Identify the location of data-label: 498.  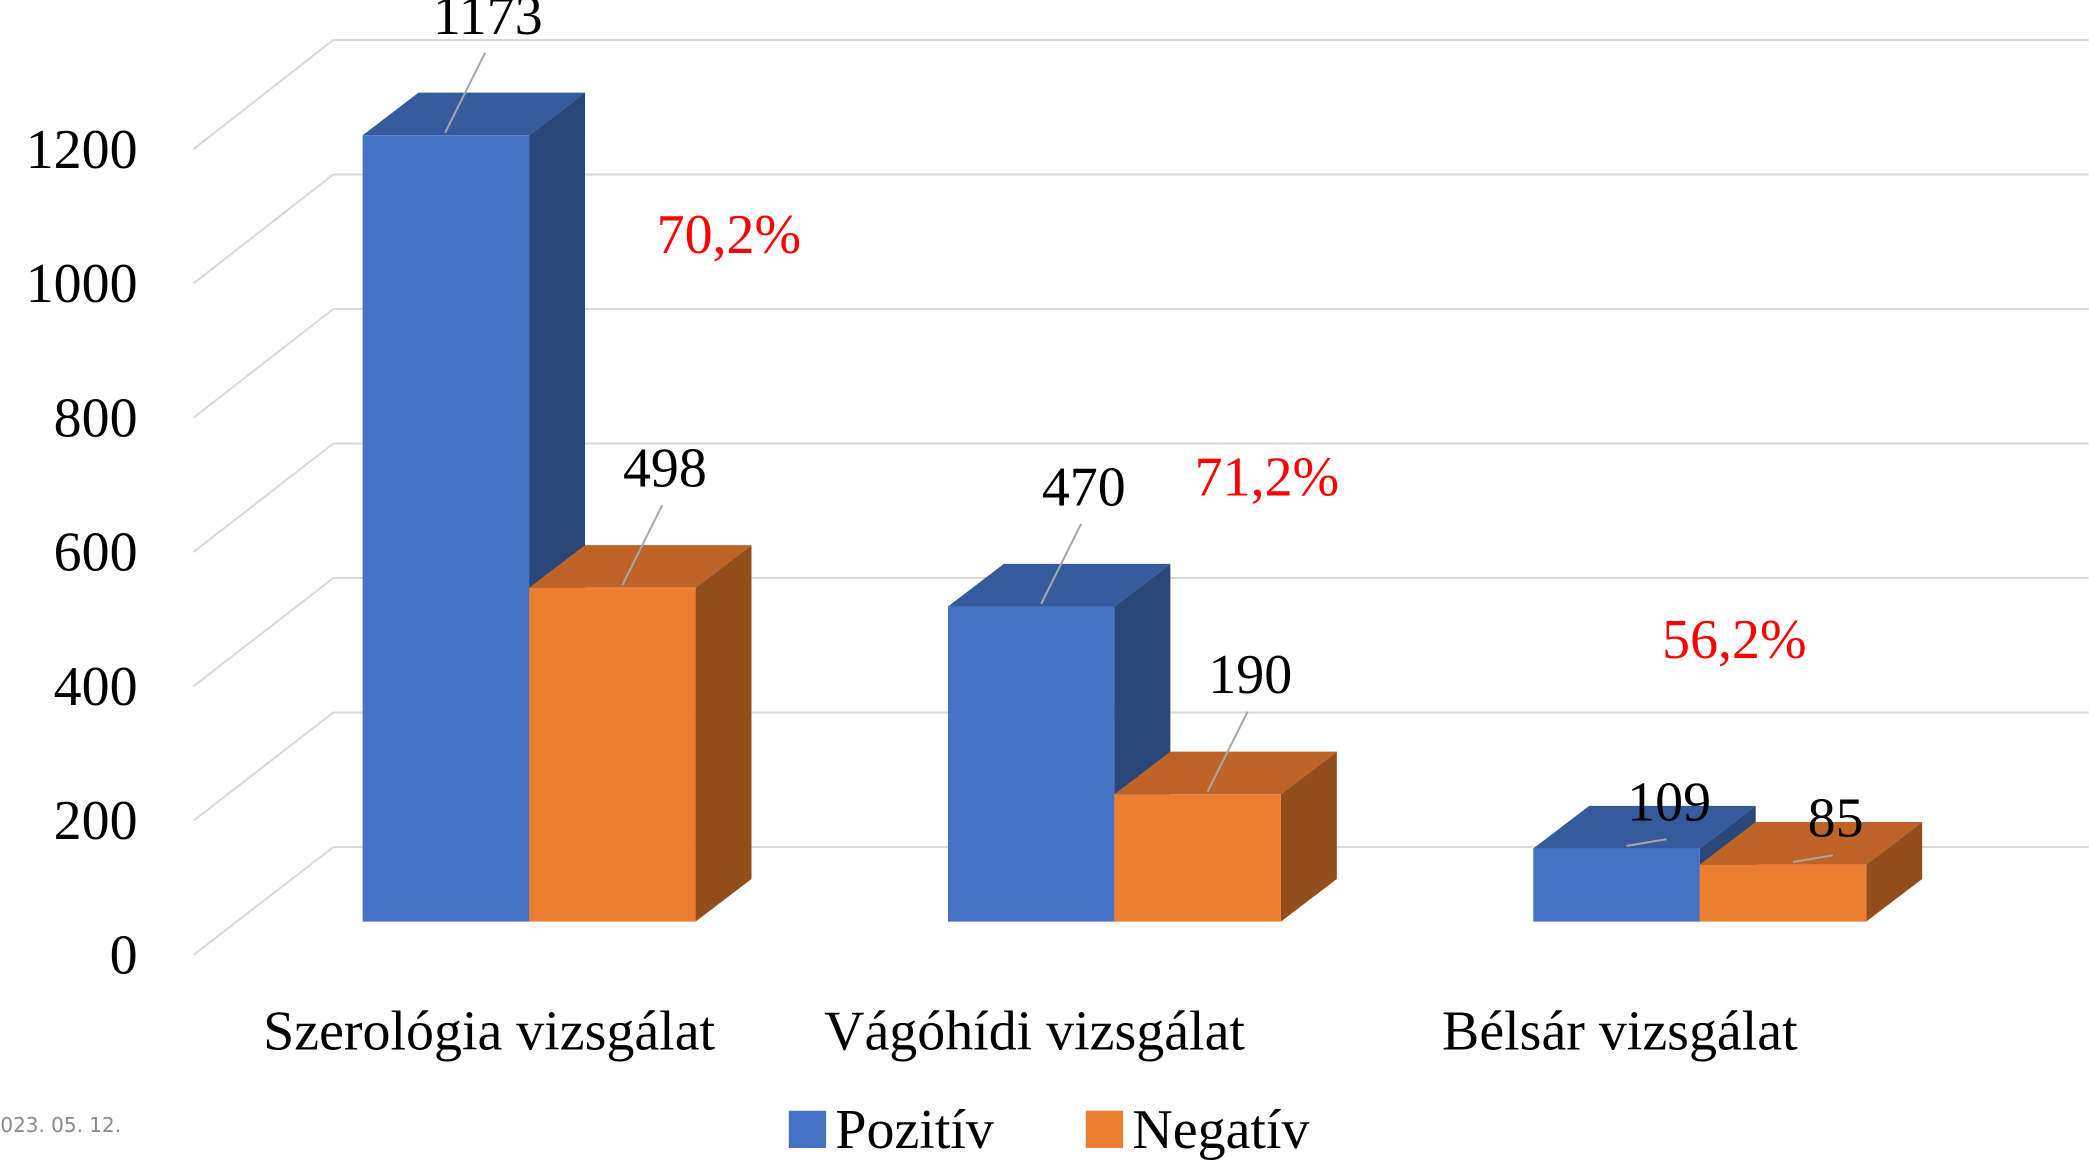
(665, 469).